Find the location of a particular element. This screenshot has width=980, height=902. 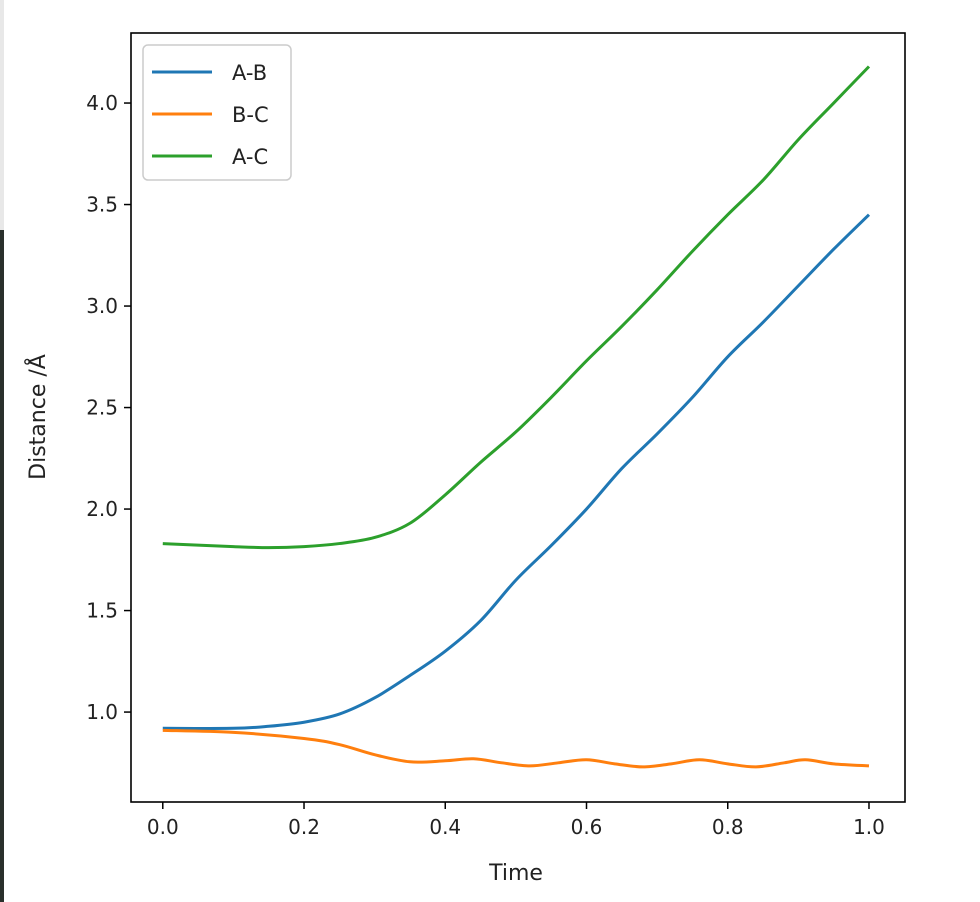

background-window-edge is located at coordinates (2, 115).